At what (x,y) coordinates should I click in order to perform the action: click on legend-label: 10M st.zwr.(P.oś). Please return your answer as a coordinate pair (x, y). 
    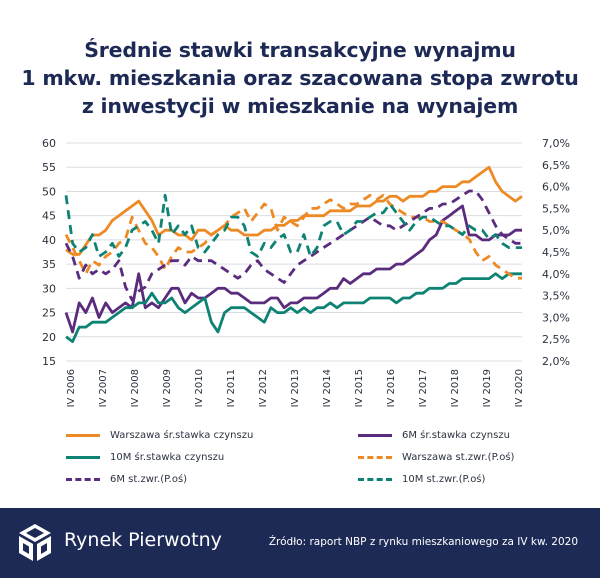
    Looking at the image, I should click on (444, 479).